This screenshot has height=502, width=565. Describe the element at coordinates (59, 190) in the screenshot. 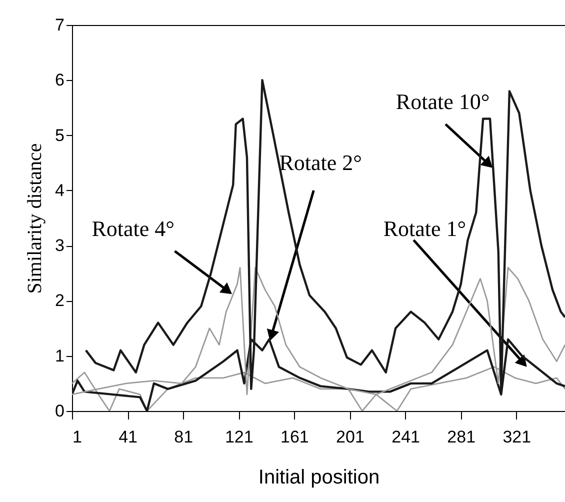

I see `y-tick-label: 4` at that location.